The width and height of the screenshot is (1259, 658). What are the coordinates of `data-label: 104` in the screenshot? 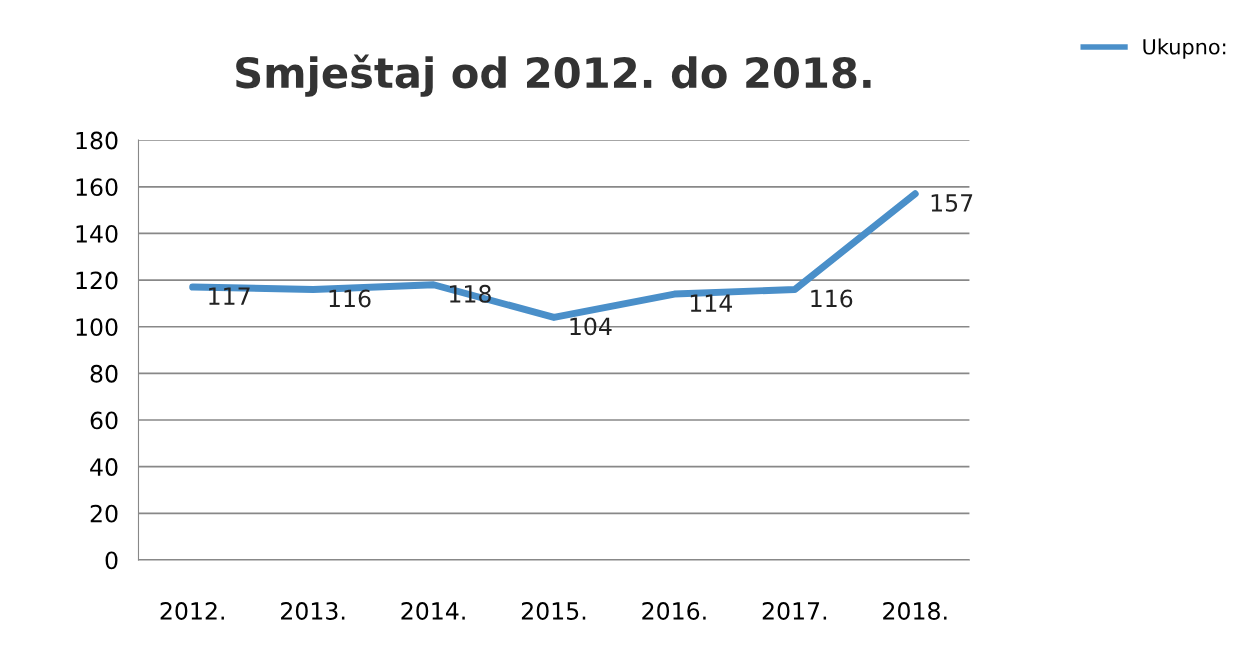 It's located at (591, 326).